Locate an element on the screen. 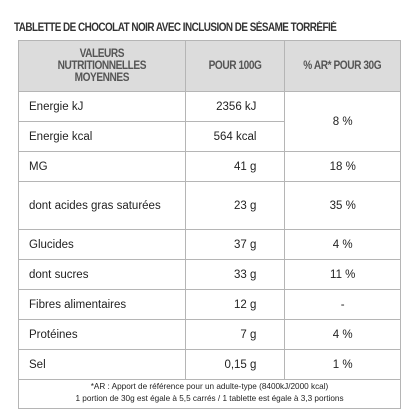 Image resolution: width=417 pixels, height=417 pixels. reference-intake: 8 % is located at coordinates (342, 121).